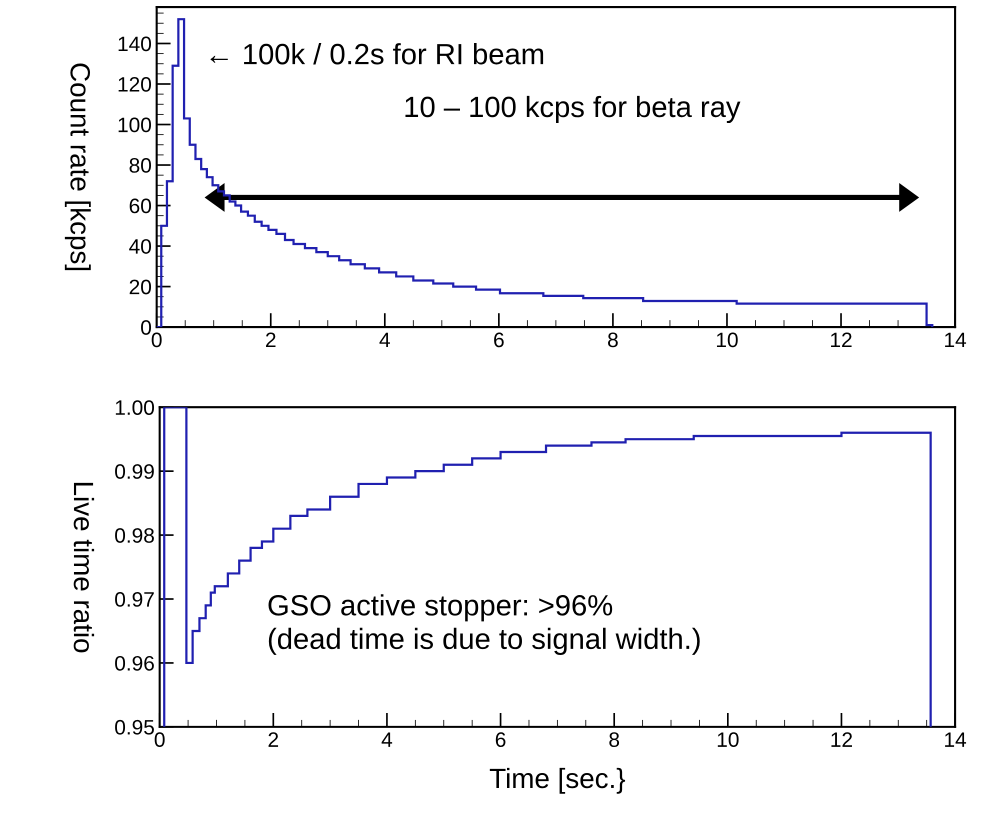 The image size is (998, 826). Describe the element at coordinates (134, 535) in the screenshot. I see `y-tick-label: 0.98` at that location.